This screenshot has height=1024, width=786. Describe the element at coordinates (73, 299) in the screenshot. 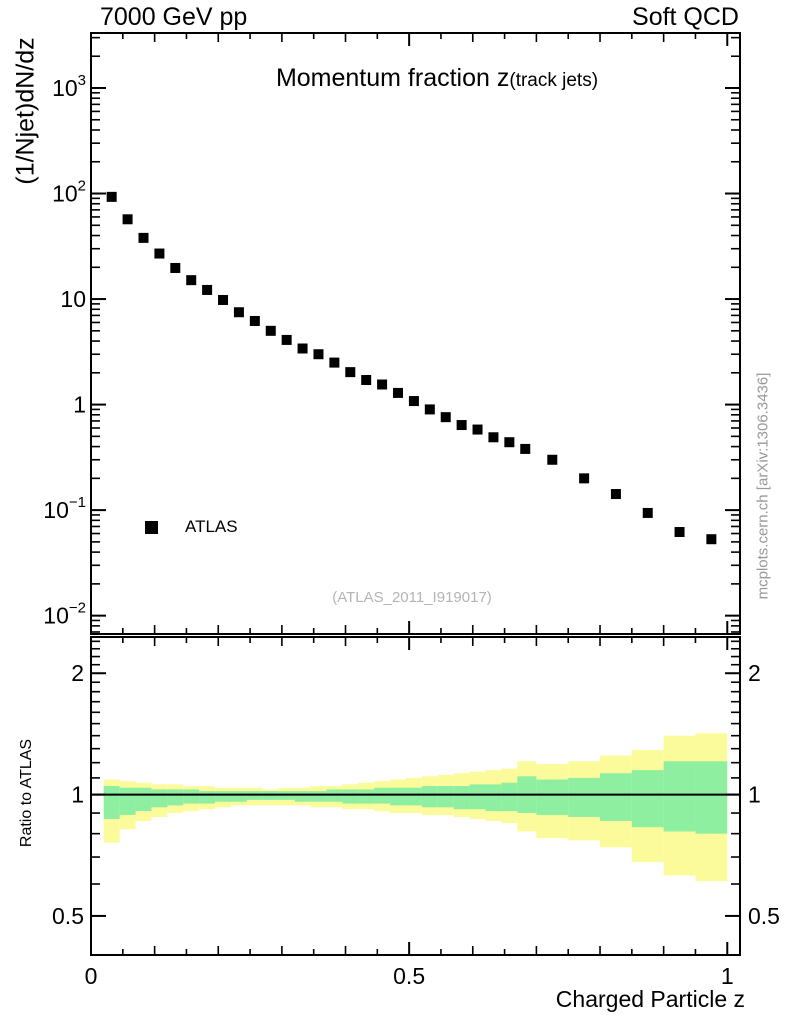

I see `svg-text: 10` at that location.